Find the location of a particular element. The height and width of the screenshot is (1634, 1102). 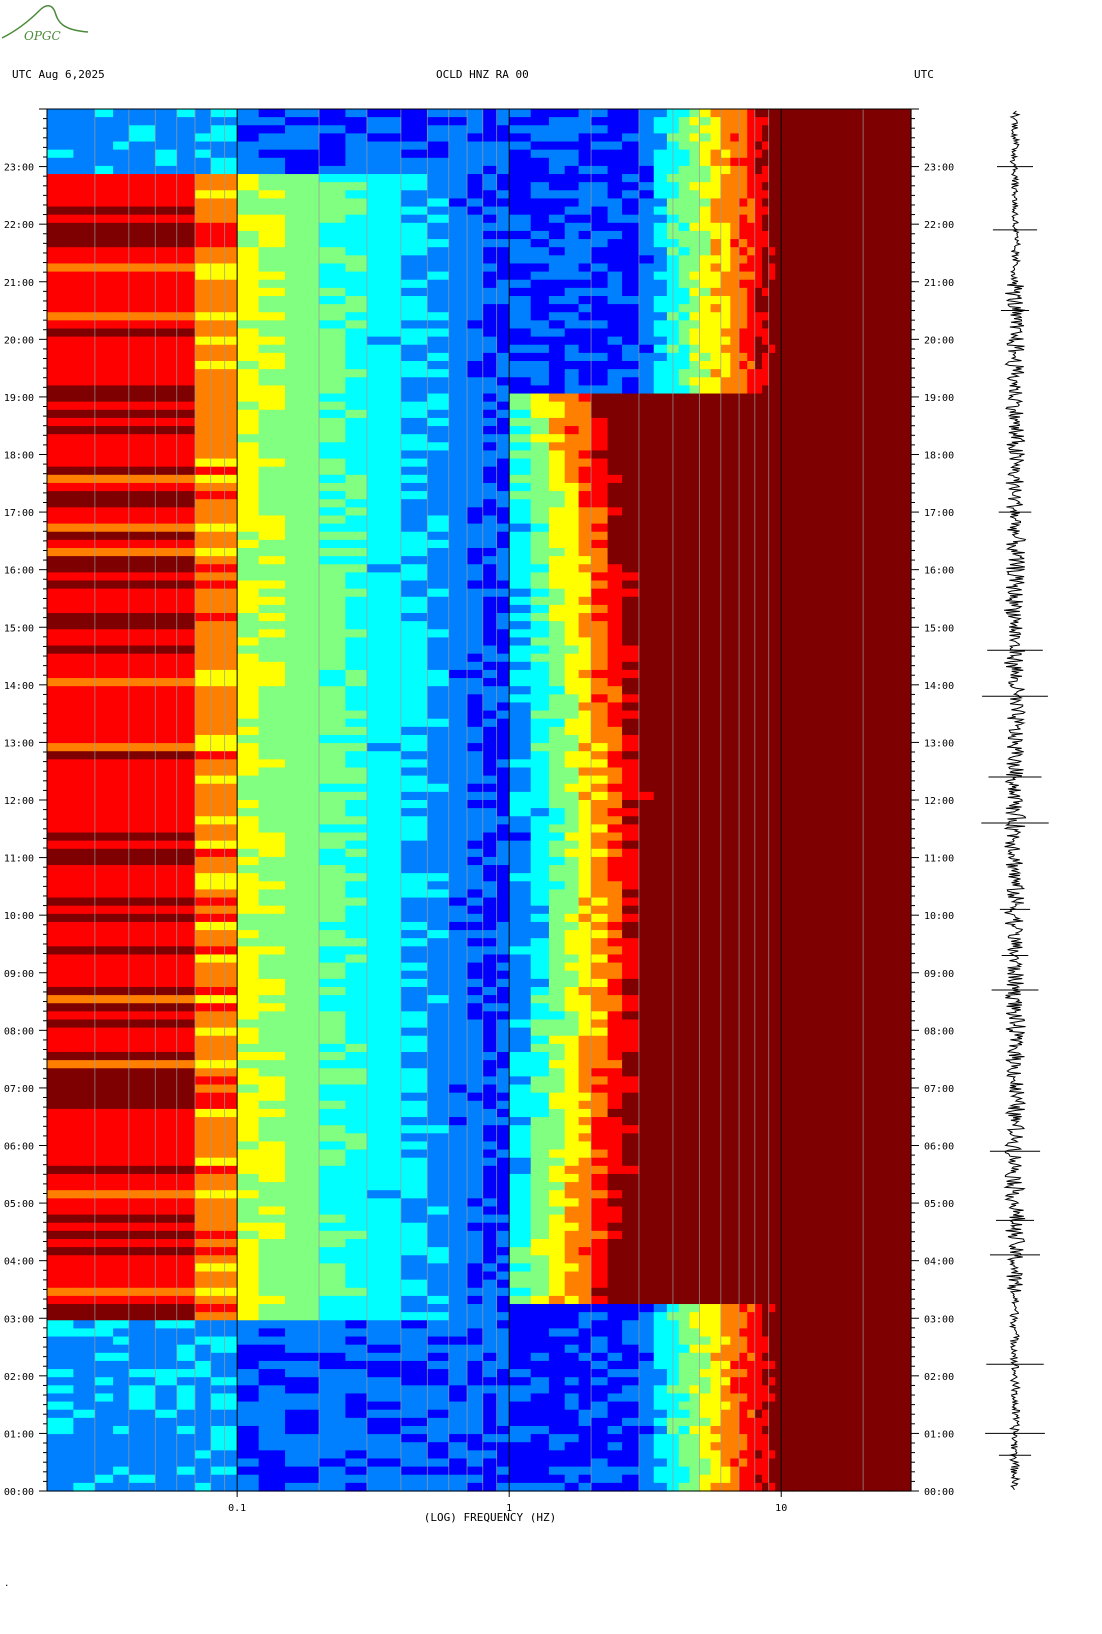

y-tick-label-right: 22:00 is located at coordinates (939, 225).